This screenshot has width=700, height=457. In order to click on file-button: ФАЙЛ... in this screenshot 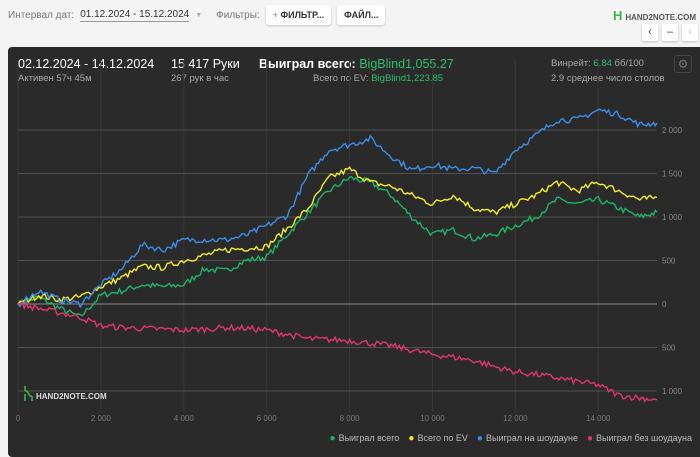, I will do `click(361, 15)`.